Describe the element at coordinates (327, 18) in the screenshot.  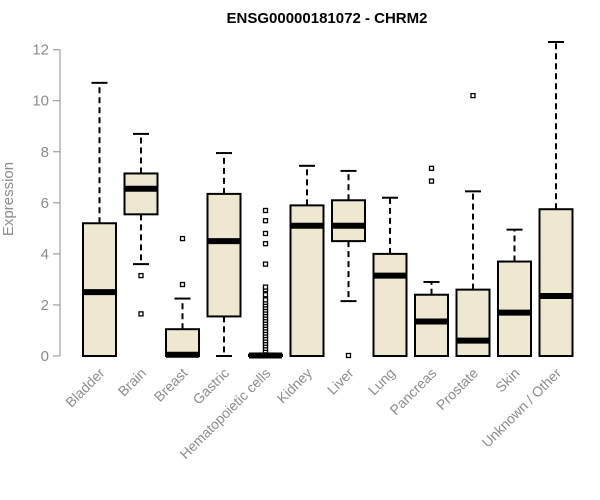
I see `chart-title: ENSG00000181072 - CHRM2` at that location.